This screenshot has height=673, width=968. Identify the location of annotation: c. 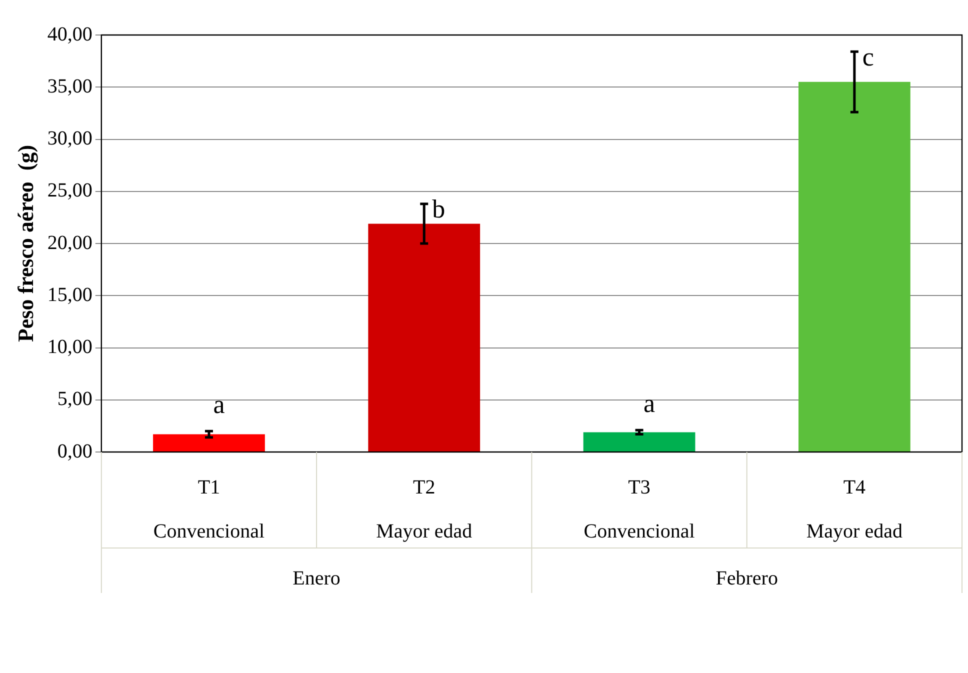
(868, 57).